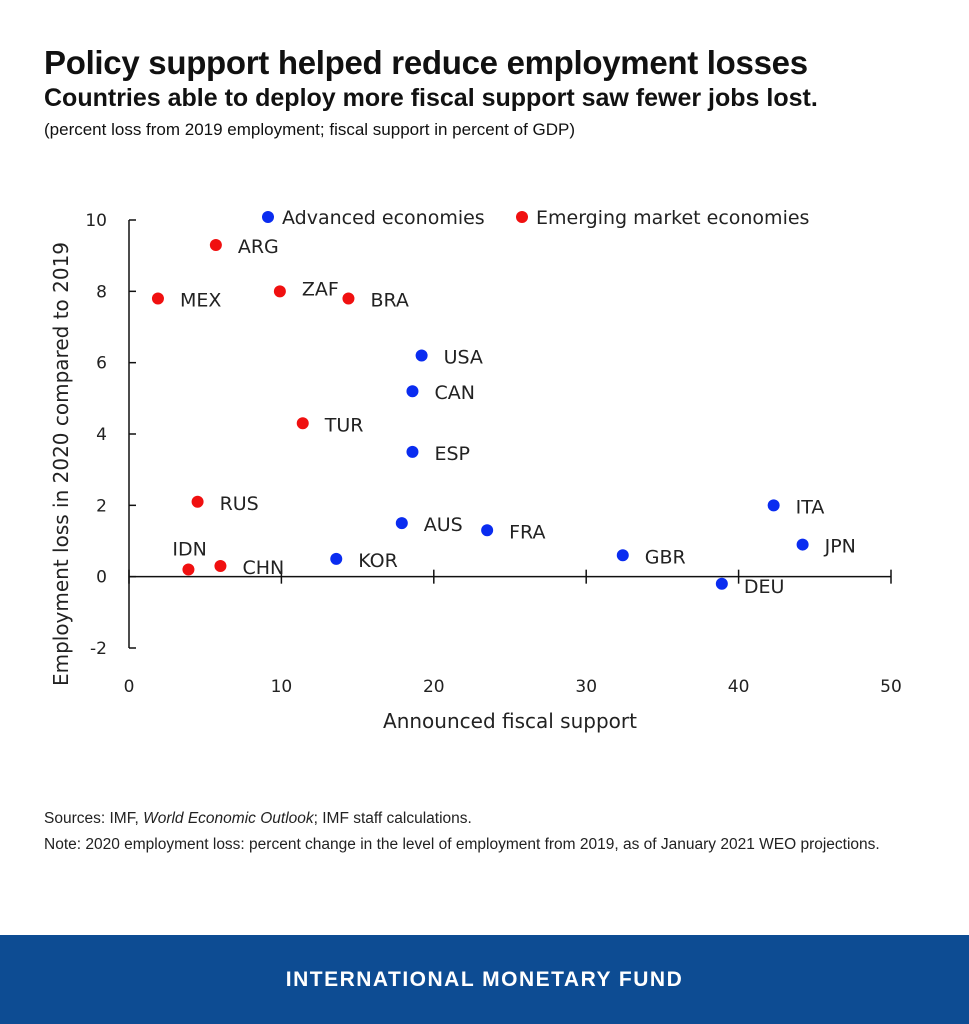 The height and width of the screenshot is (1024, 969). I want to click on data-point-chn, so click(220, 565).